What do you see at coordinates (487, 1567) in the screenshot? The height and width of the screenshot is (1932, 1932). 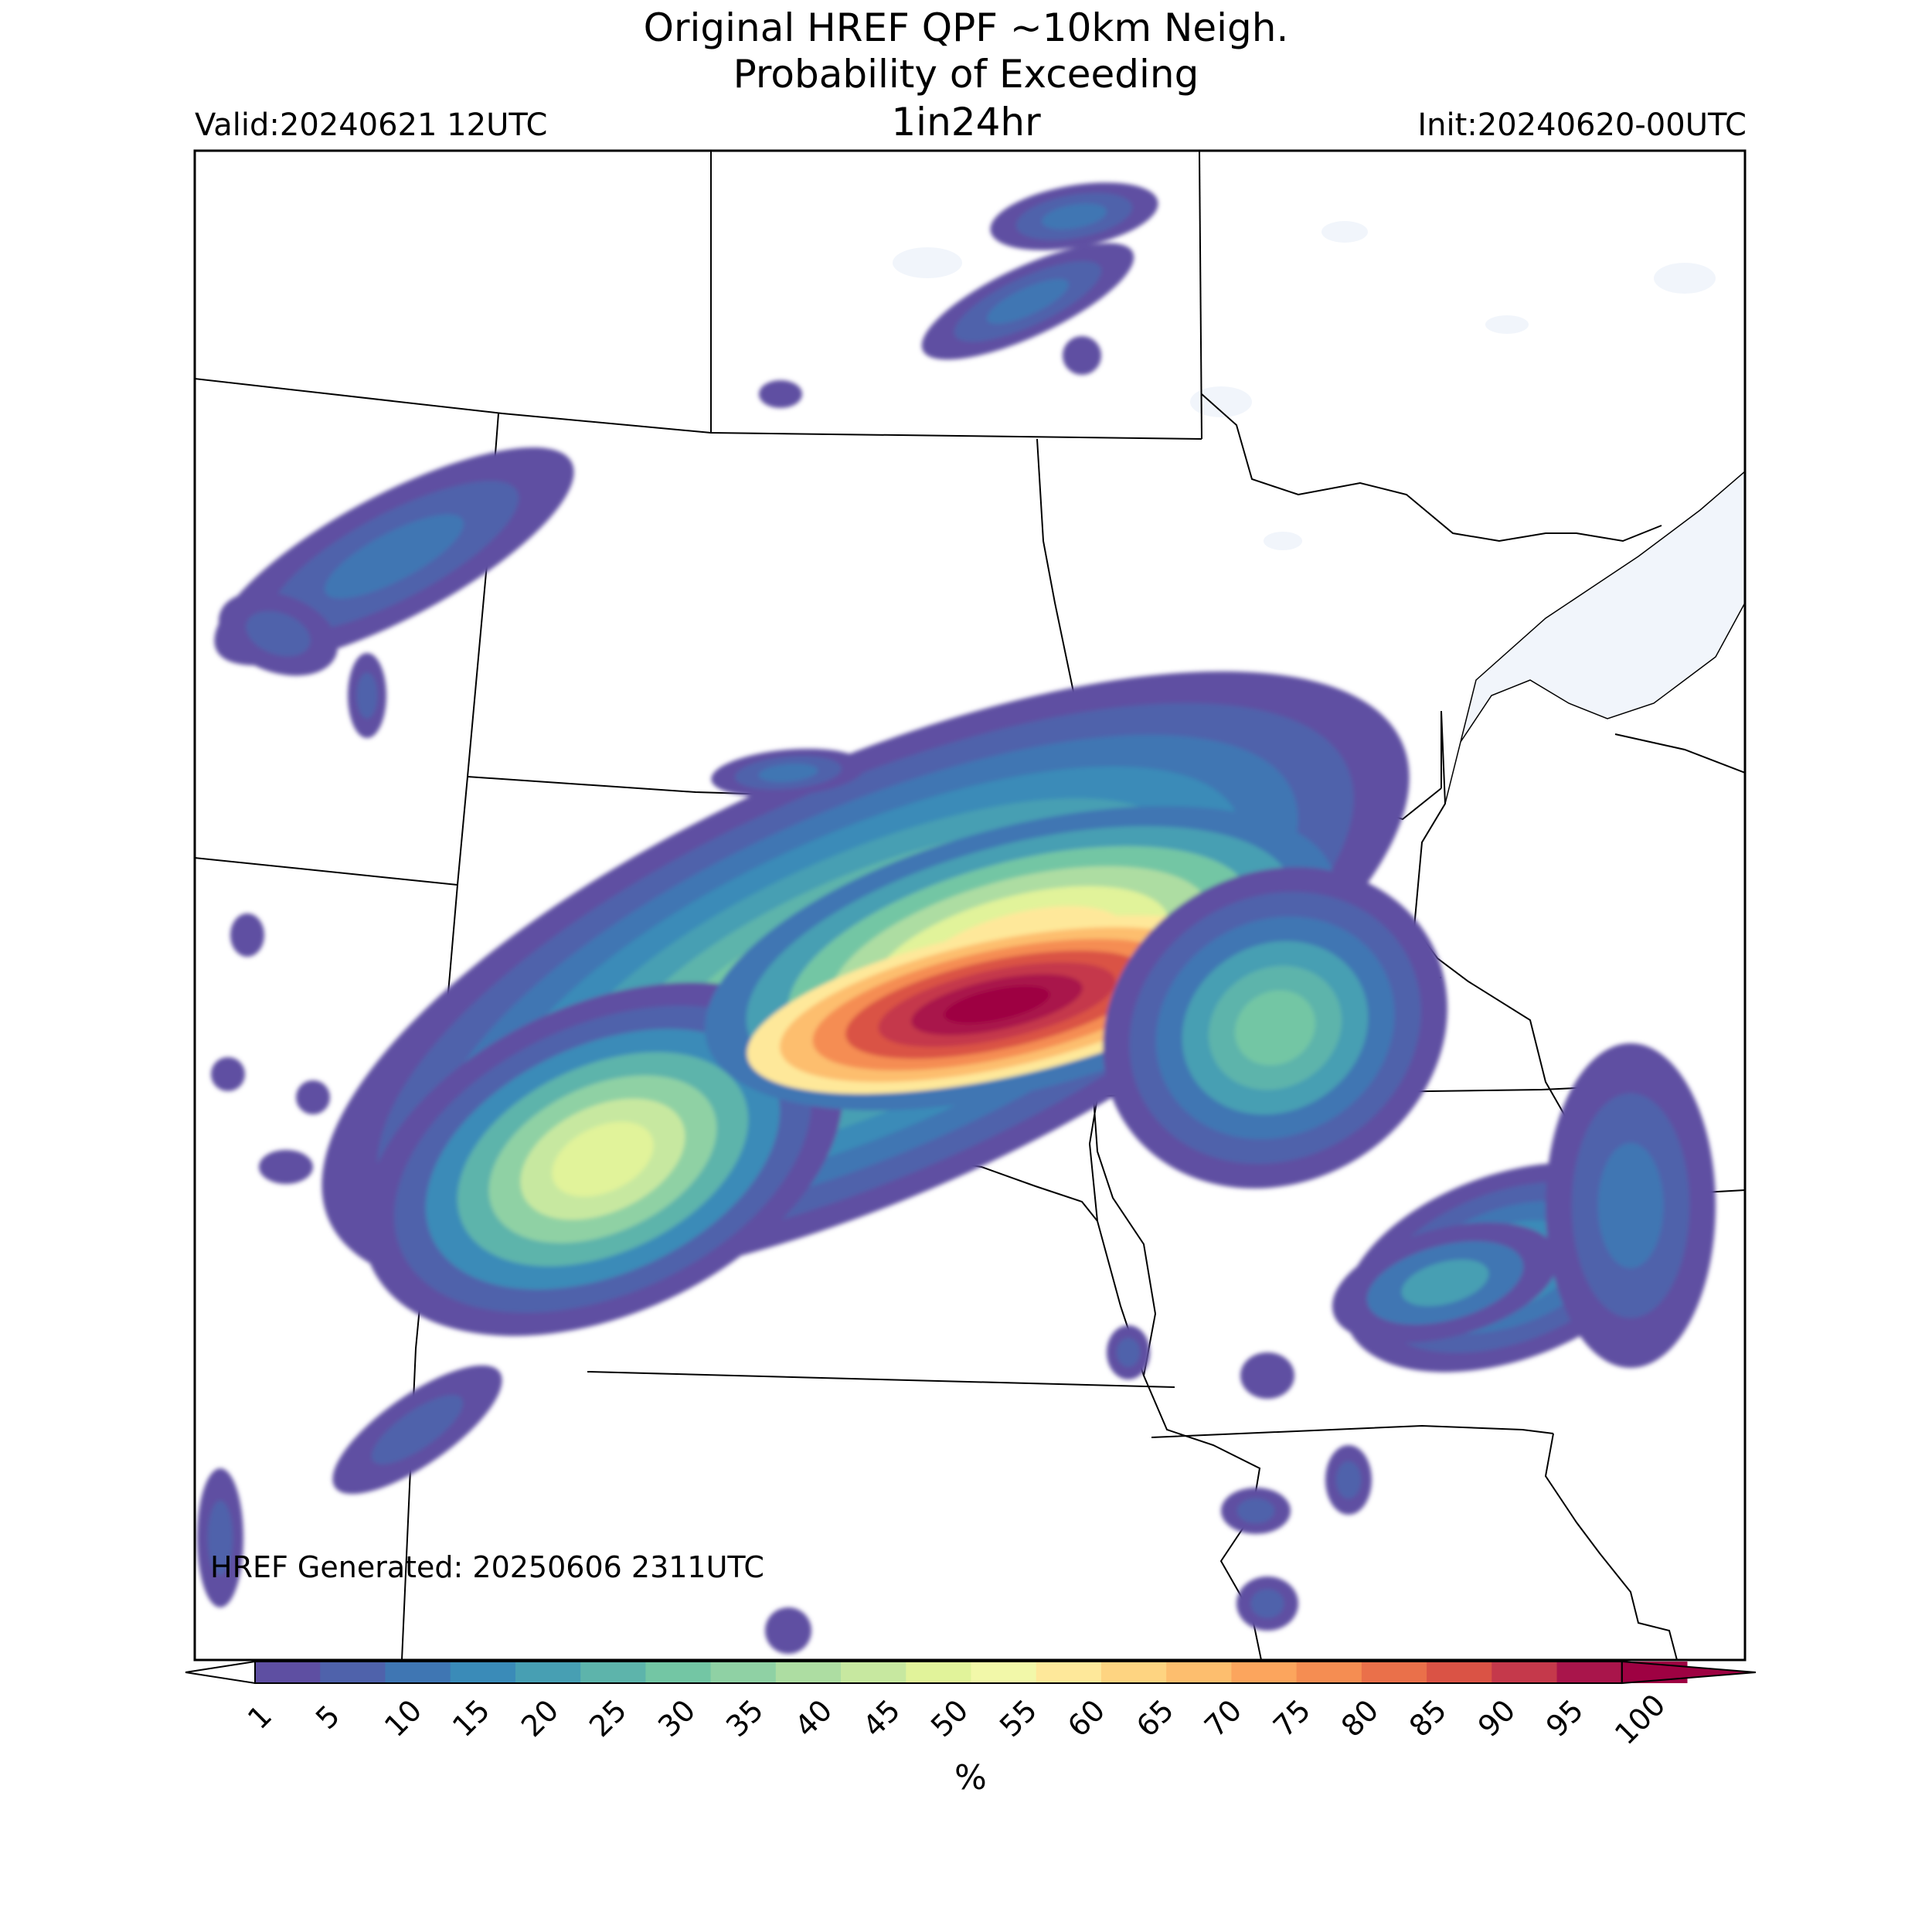 I see `generated-label: HREF Generated: 20250606 2311UTC` at bounding box center [487, 1567].